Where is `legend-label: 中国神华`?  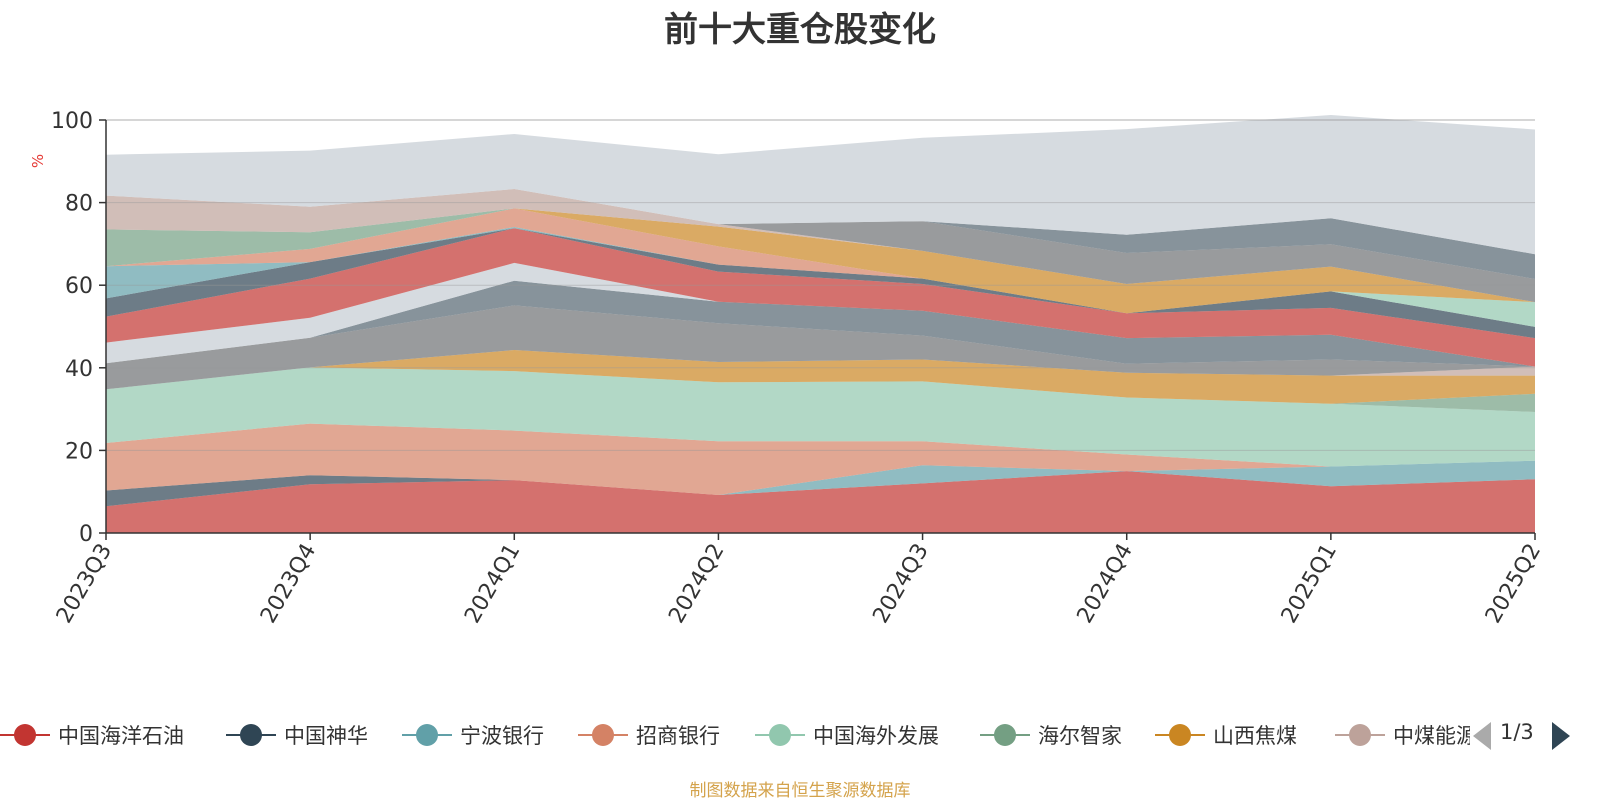
legend-label: 中国神华 is located at coordinates (326, 736).